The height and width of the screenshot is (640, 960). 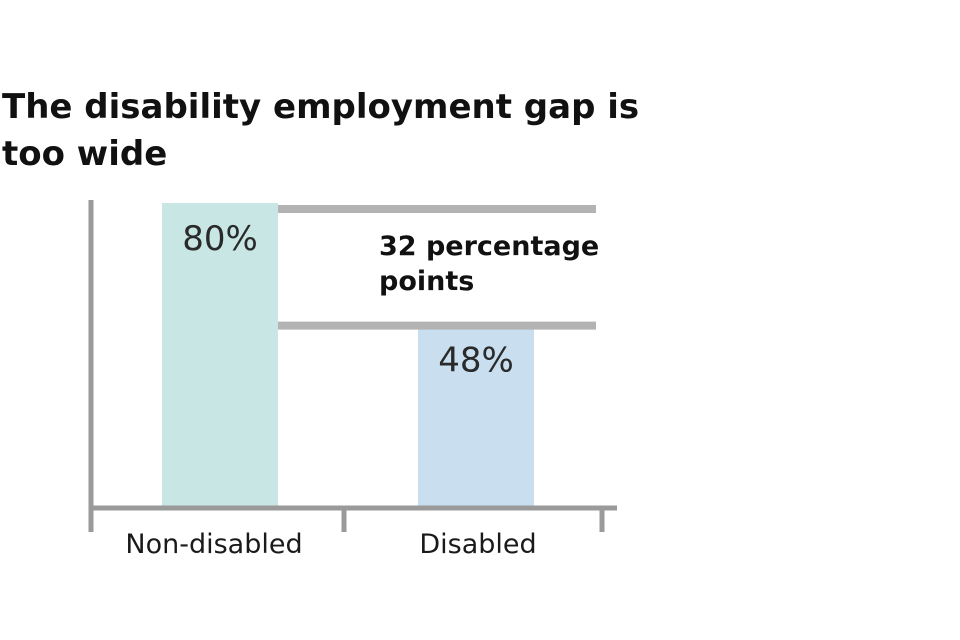 I want to click on bar-non-disabled, so click(x=220, y=355).